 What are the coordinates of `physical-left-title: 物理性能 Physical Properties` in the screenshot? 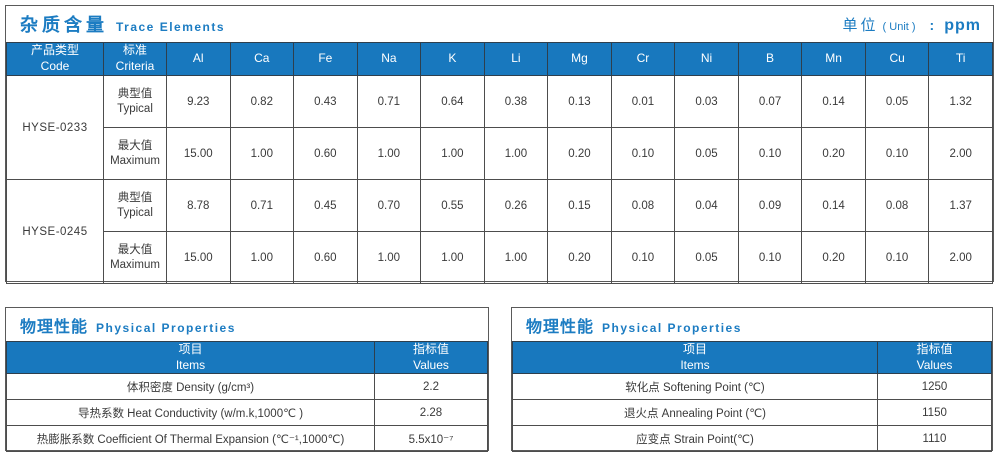 It's located at (128, 325).